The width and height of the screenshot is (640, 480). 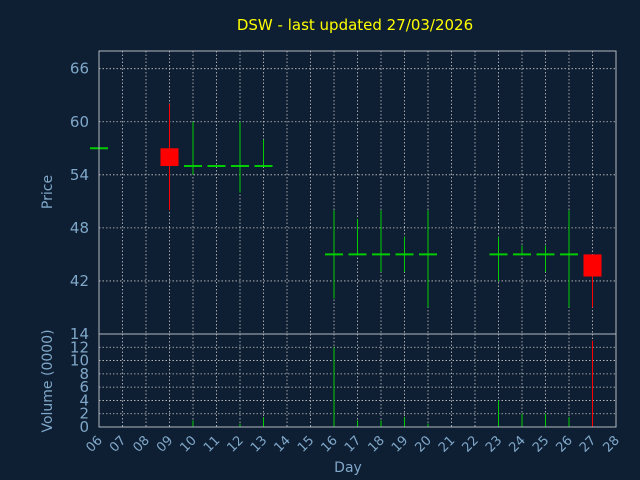 What do you see at coordinates (377, 444) in the screenshot?
I see `x-tick-label: 18` at bounding box center [377, 444].